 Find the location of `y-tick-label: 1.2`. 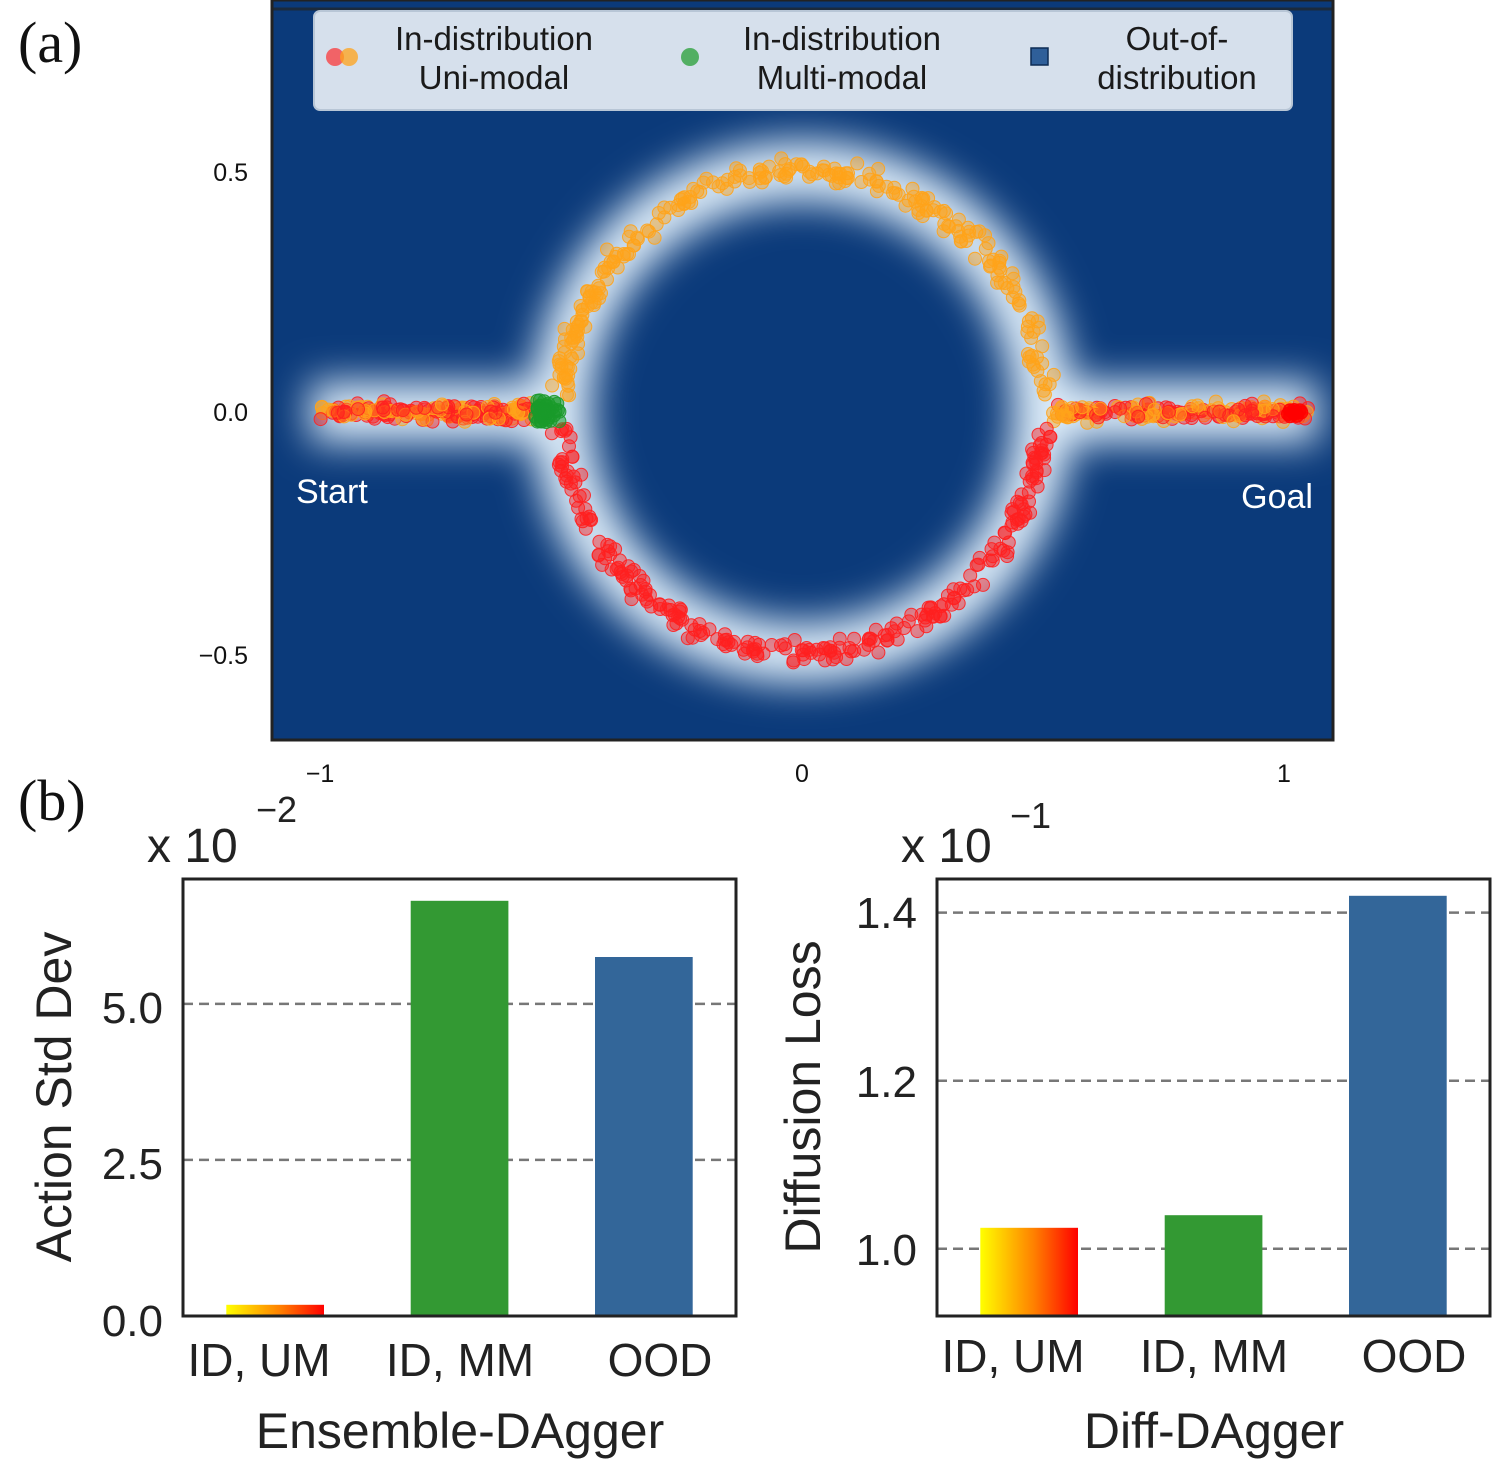

y-tick-label: 1.2 is located at coordinates (886, 1082).